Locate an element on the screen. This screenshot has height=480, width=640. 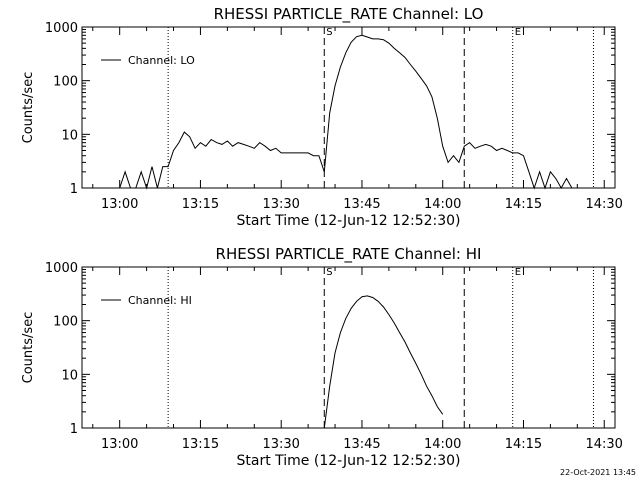
series-line is located at coordinates (383, 362).